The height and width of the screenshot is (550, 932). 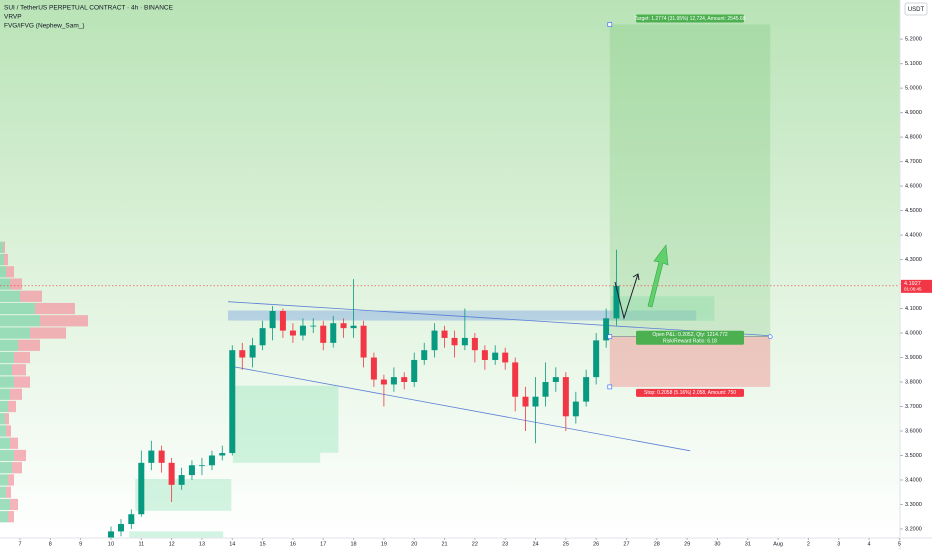 What do you see at coordinates (912, 284) in the screenshot?
I see `last-price-label: 4.1927` at bounding box center [912, 284].